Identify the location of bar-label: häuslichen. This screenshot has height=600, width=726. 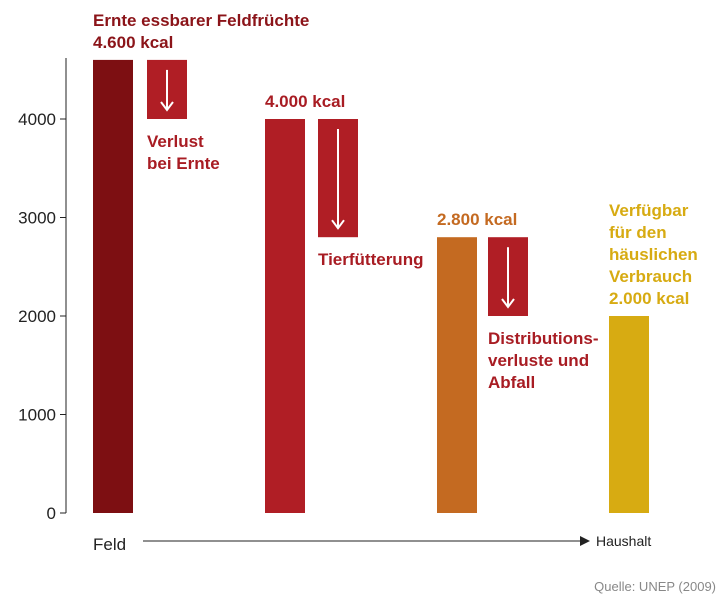
(653, 254).